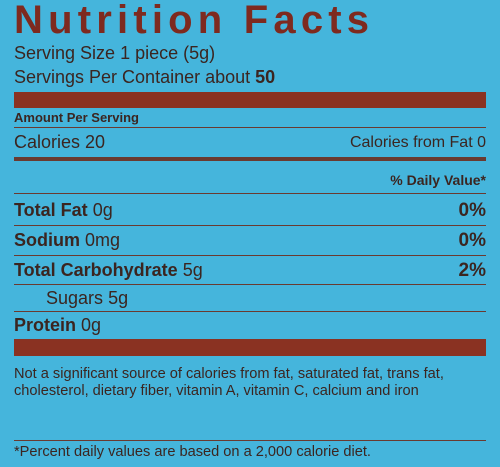 Image resolution: width=500 pixels, height=467 pixels. I want to click on calories: Calories 20, so click(59, 142).